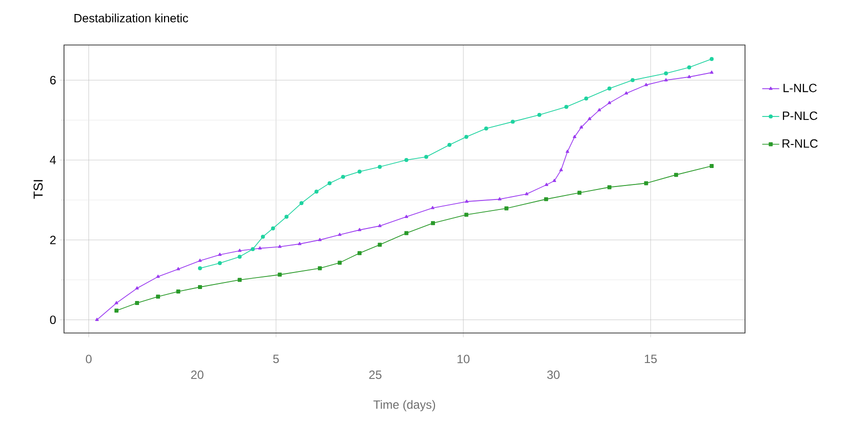 This screenshot has height=429, width=863. I want to click on x-tick-label: 10, so click(464, 359).